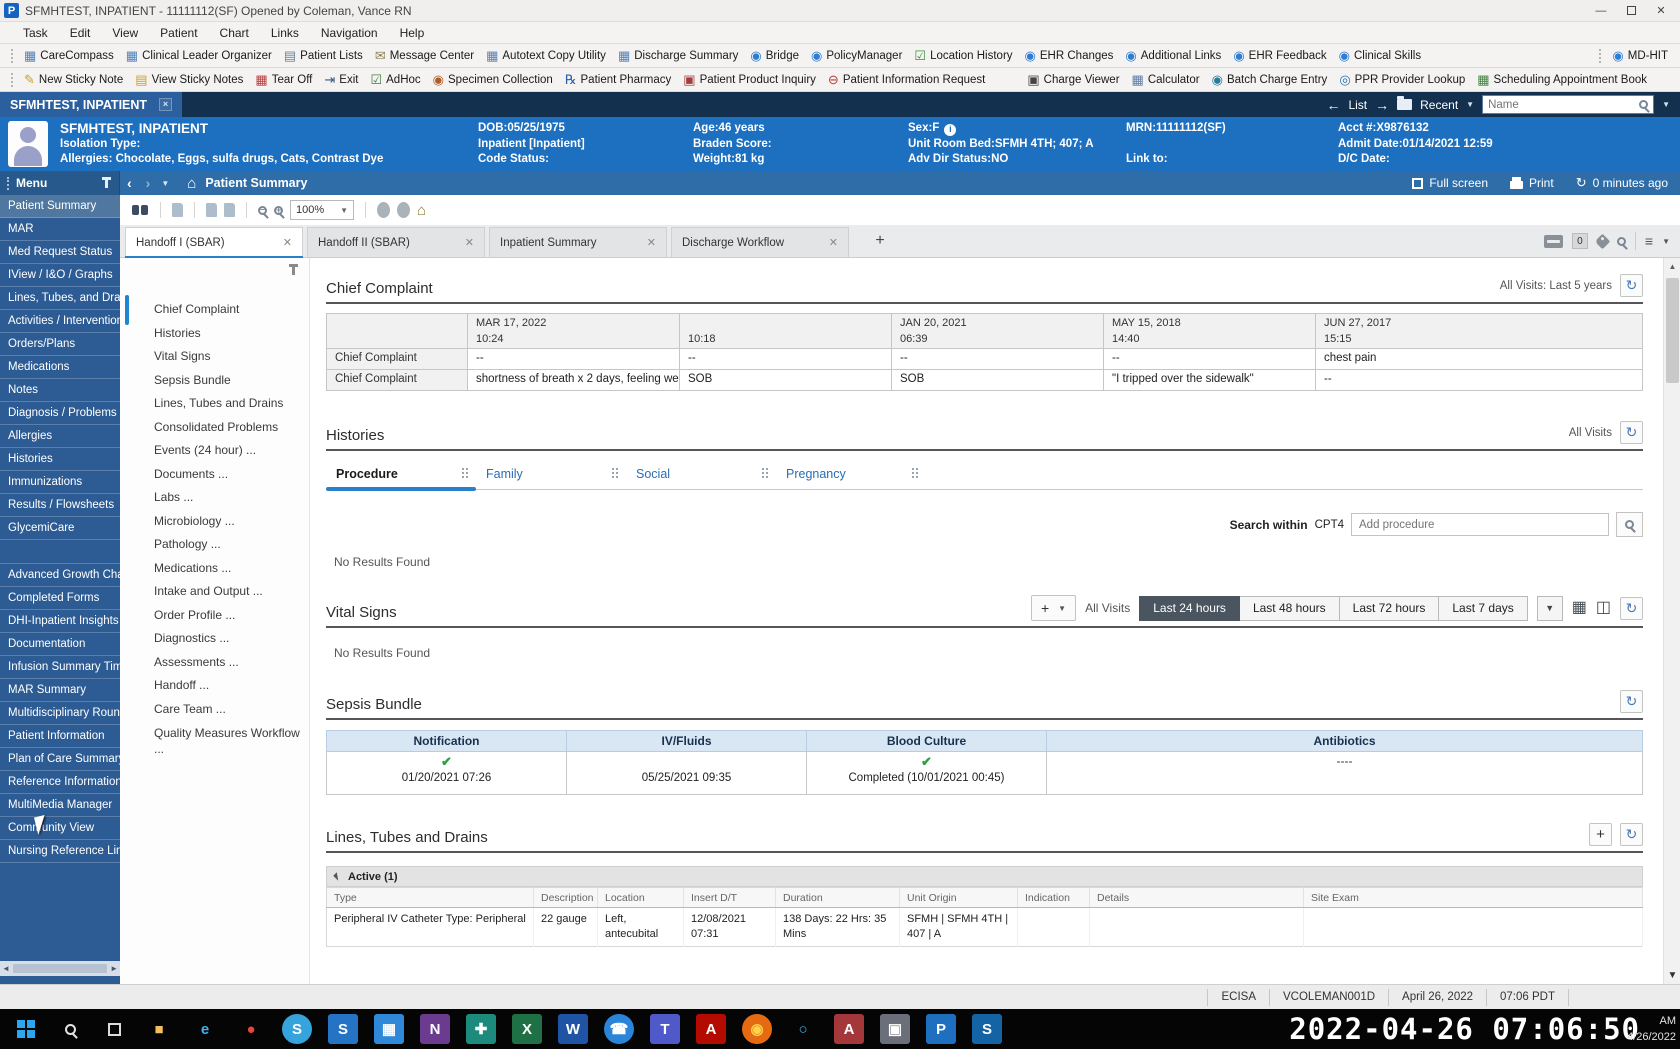 This screenshot has height=1050, width=1680. Describe the element at coordinates (1196, 897) in the screenshot. I see `lines-column-header: Details` at that location.